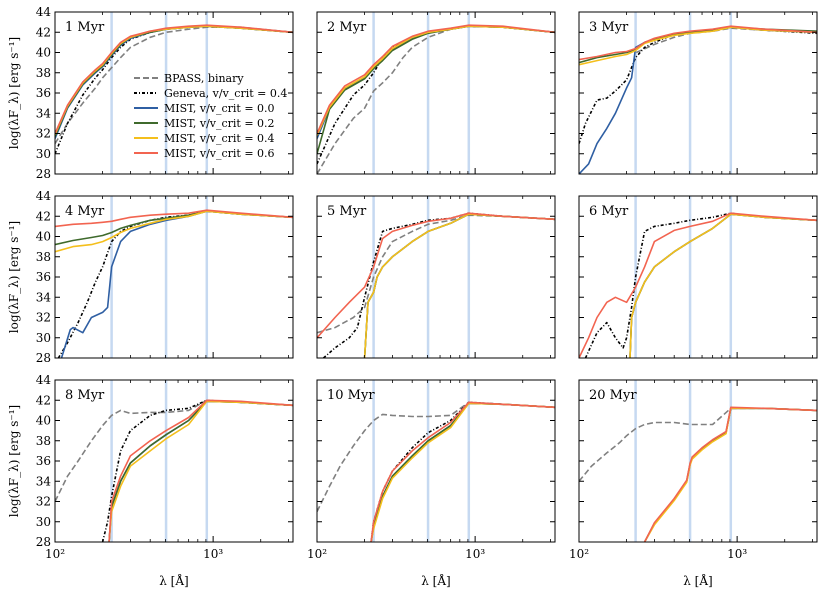  Describe the element at coordinates (609, 27) in the screenshot. I see `panel-label: 3 Myr` at that location.